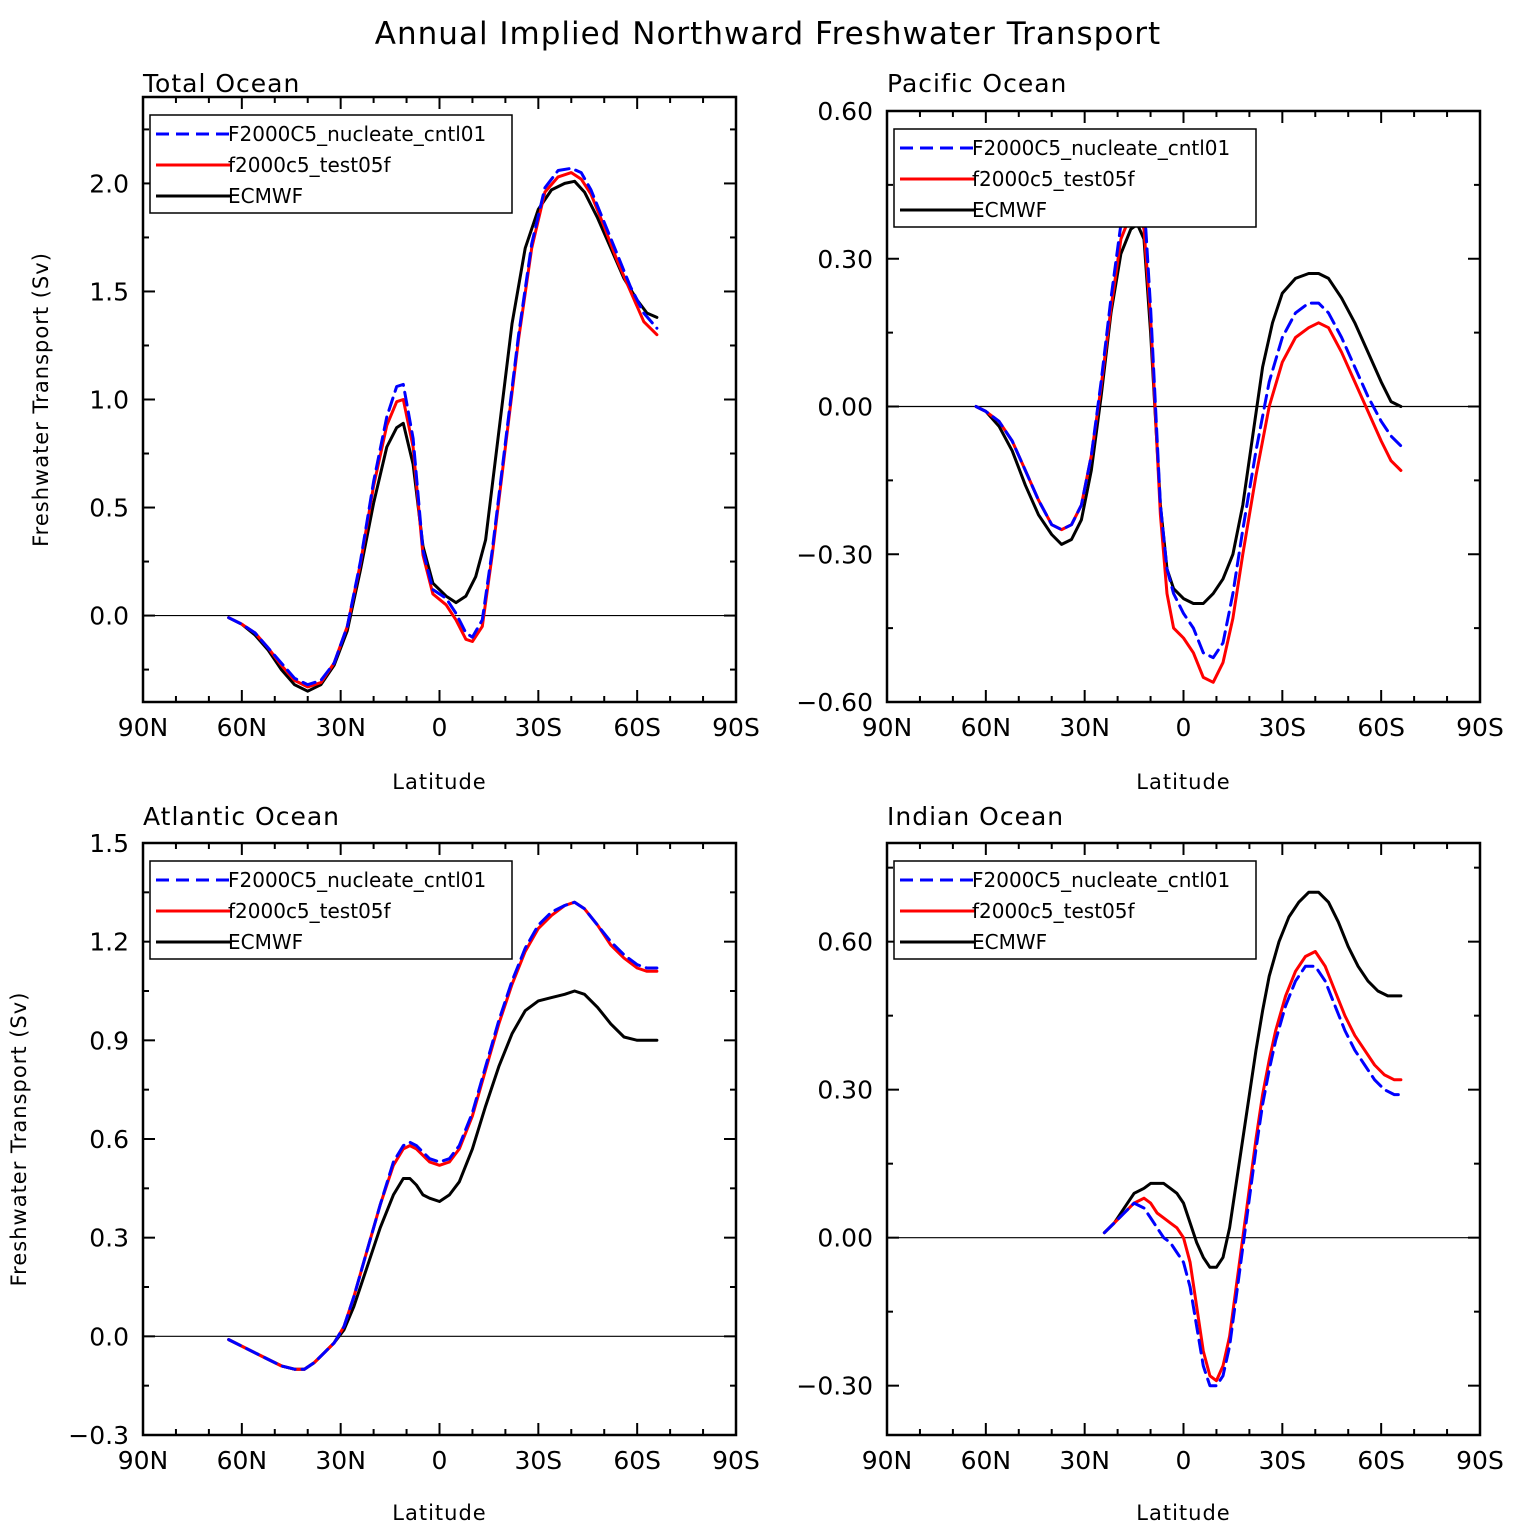  Describe the element at coordinates (109, 1040) in the screenshot. I see `y-tick-label: 0.9` at that location.